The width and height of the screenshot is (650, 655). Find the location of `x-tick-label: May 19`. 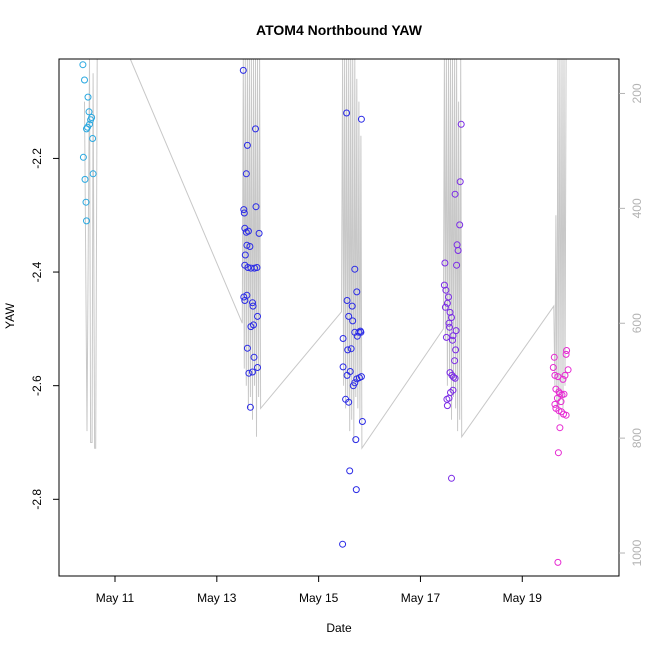

x-tick-label: May 19 is located at coordinates (523, 598).